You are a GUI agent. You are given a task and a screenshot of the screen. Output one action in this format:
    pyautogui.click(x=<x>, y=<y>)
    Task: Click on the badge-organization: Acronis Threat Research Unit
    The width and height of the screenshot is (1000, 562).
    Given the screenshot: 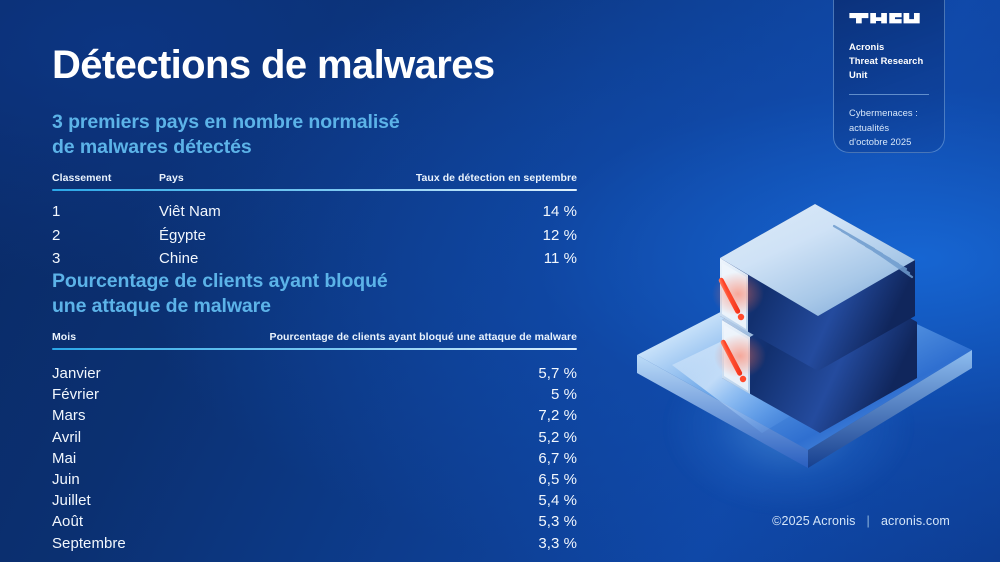 What is the action you would take?
    pyautogui.click(x=889, y=61)
    